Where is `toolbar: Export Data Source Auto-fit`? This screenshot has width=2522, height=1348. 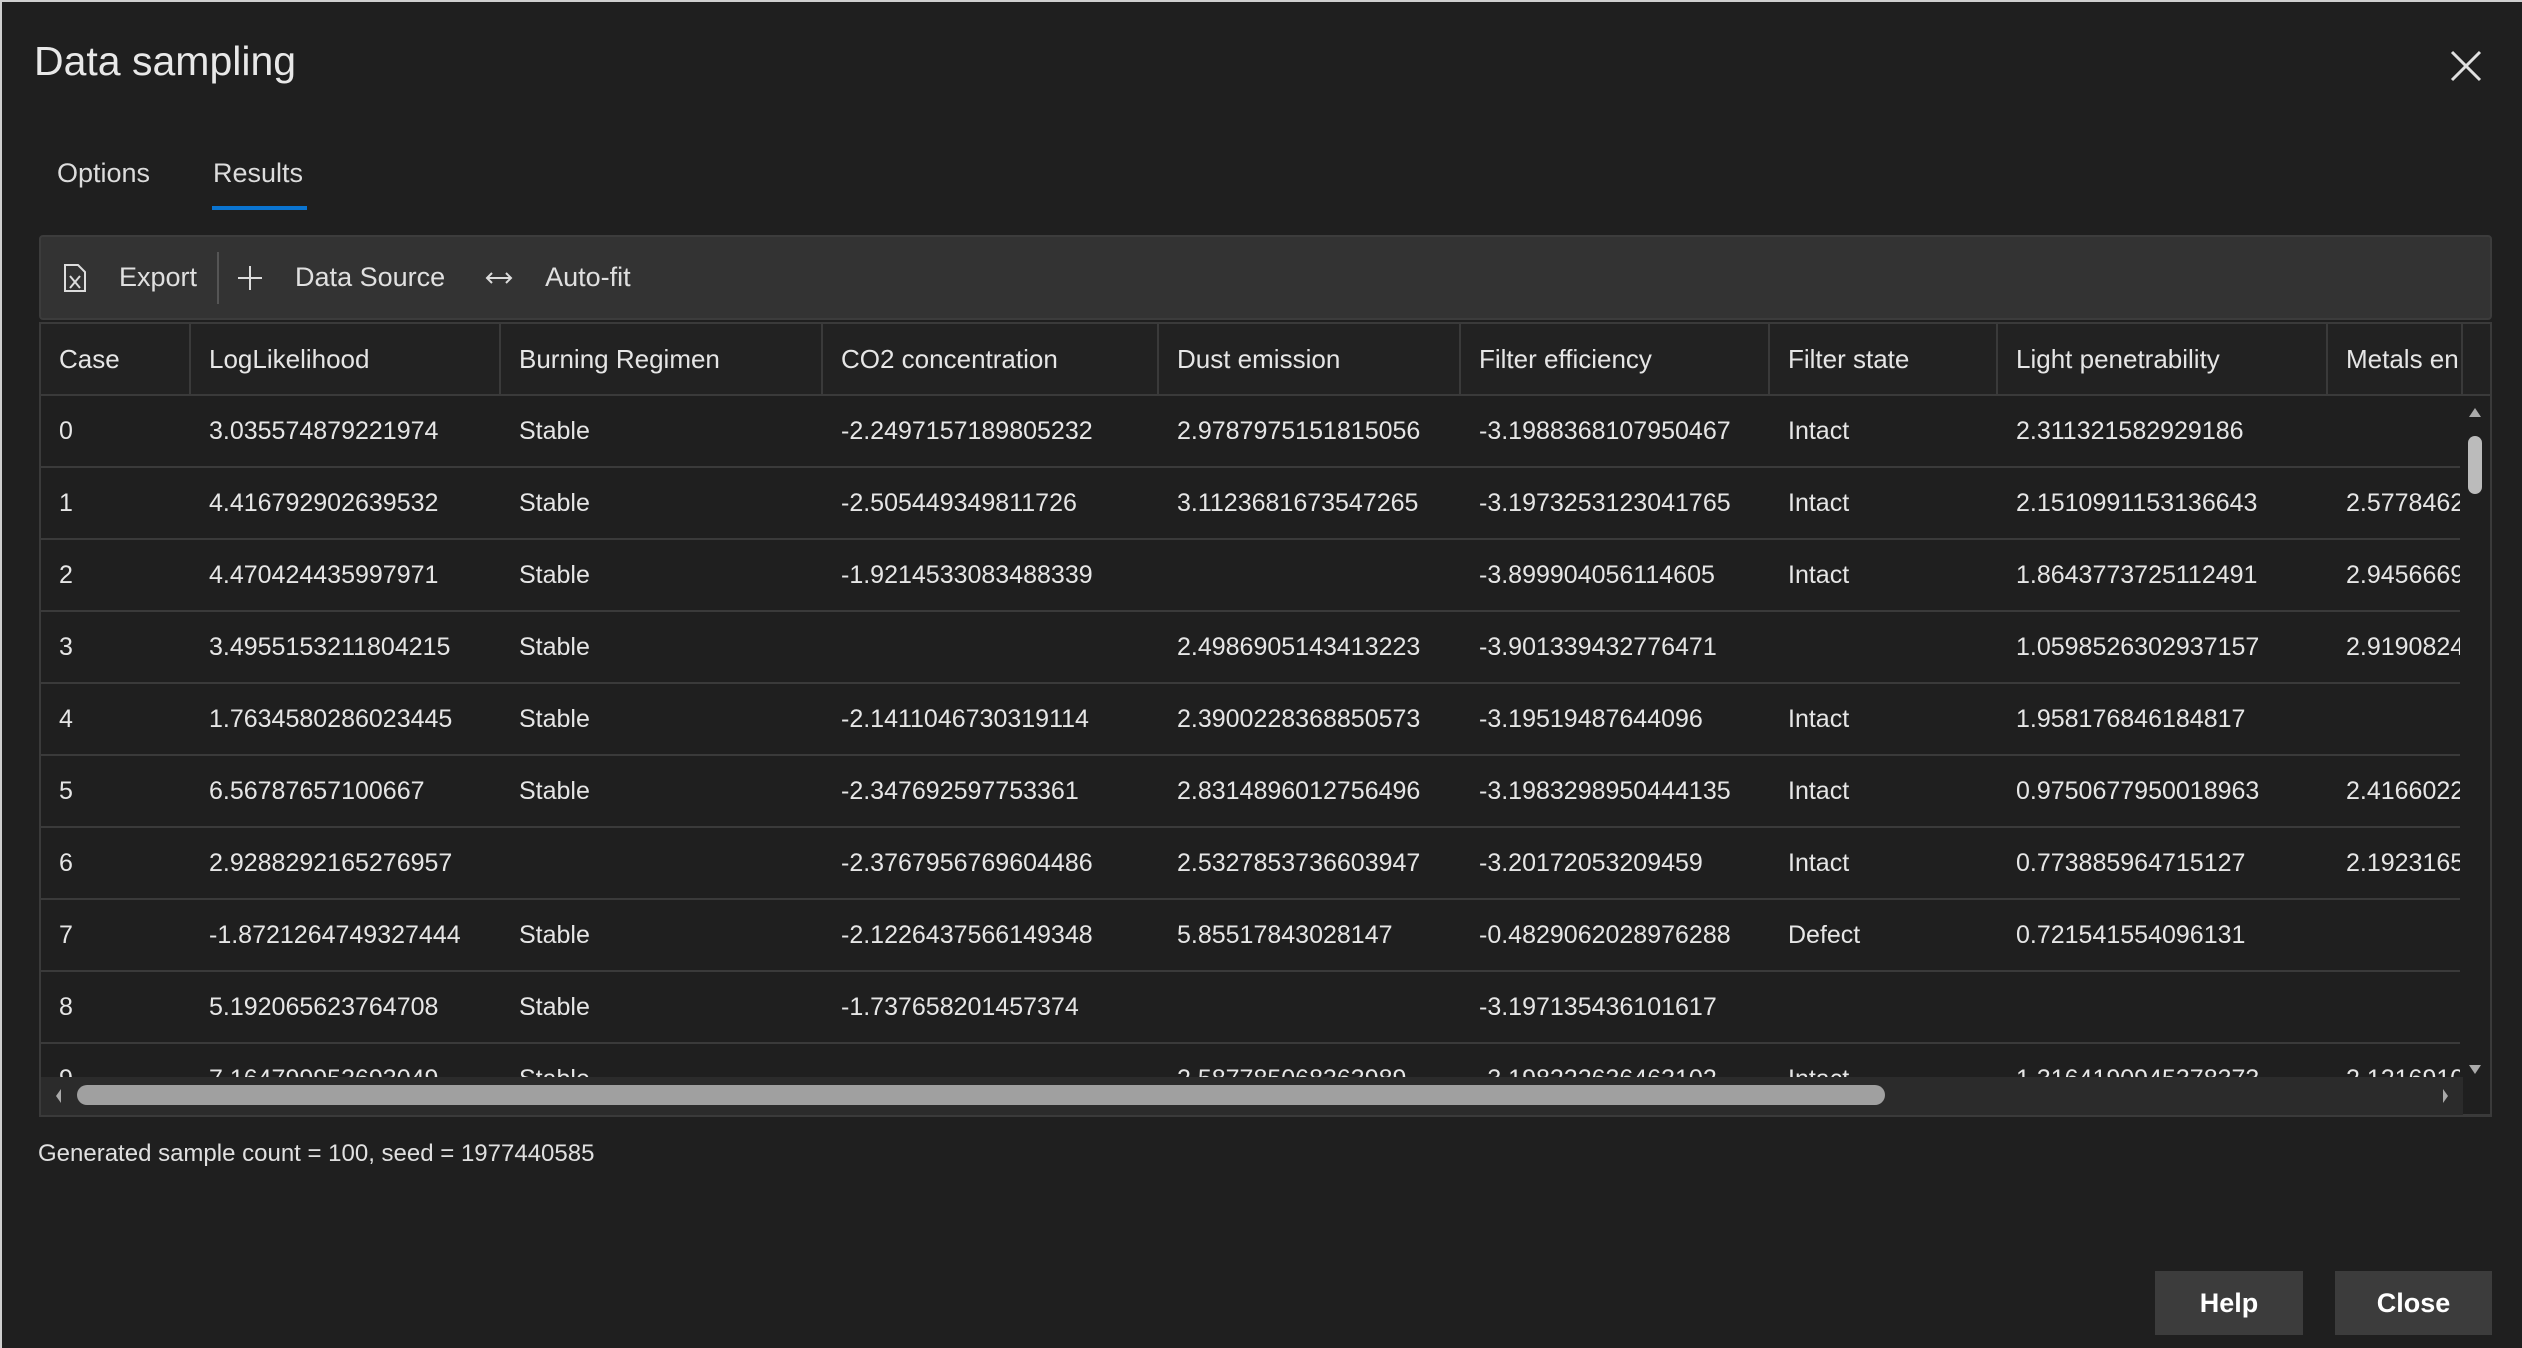
toolbar: Export Data Source Auto-fit is located at coordinates (1265, 277).